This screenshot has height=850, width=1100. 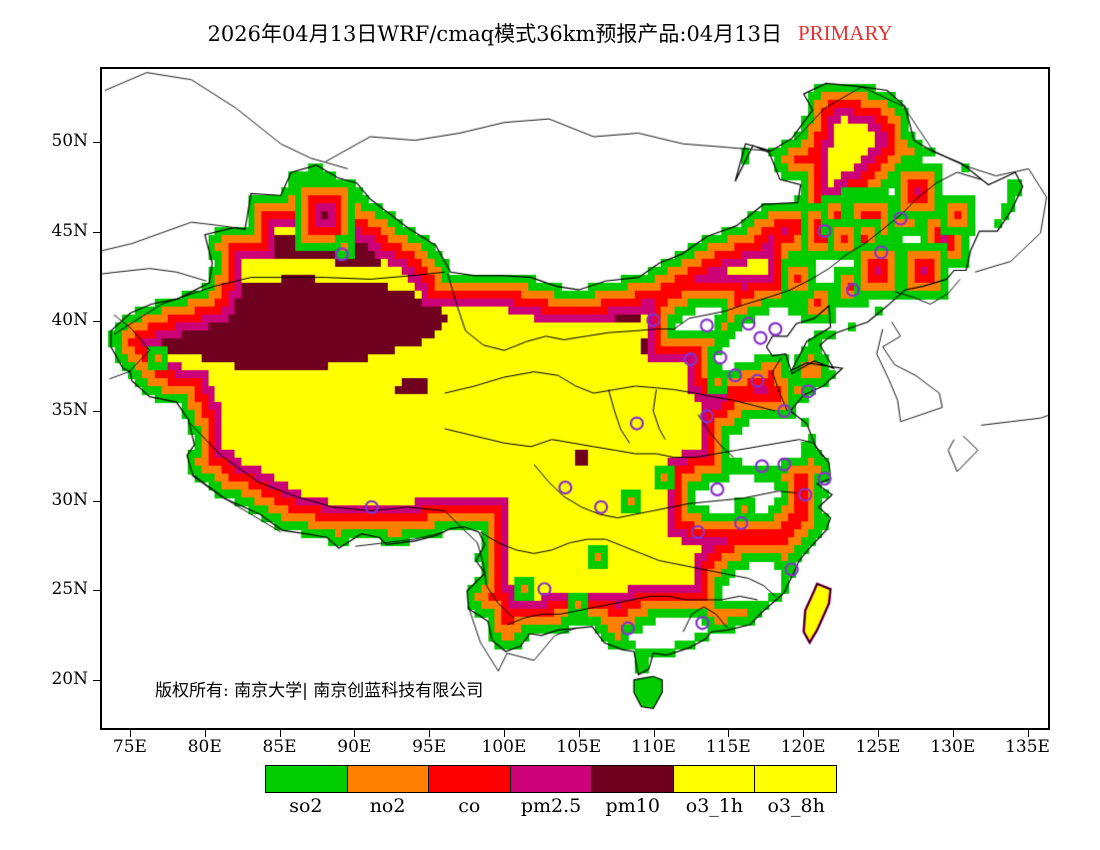 I want to click on y-axis-label: 45N, so click(x=69, y=230).